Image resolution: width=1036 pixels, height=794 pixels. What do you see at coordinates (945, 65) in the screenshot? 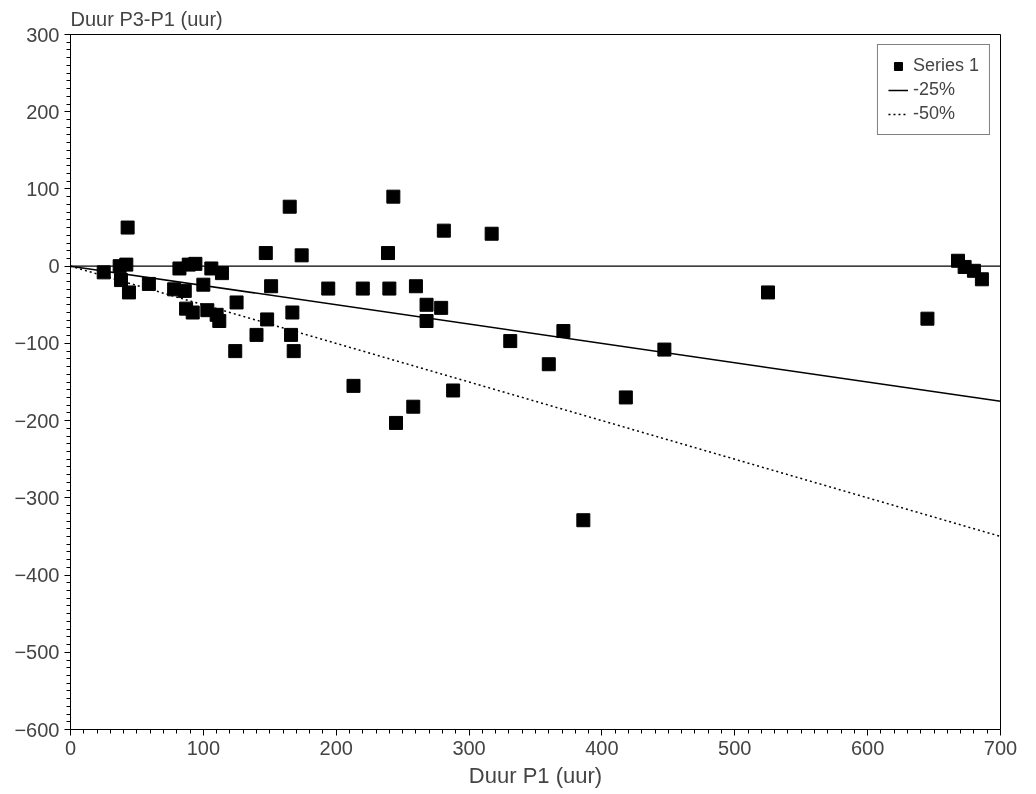
I see `legend-label: Series 1` at bounding box center [945, 65].